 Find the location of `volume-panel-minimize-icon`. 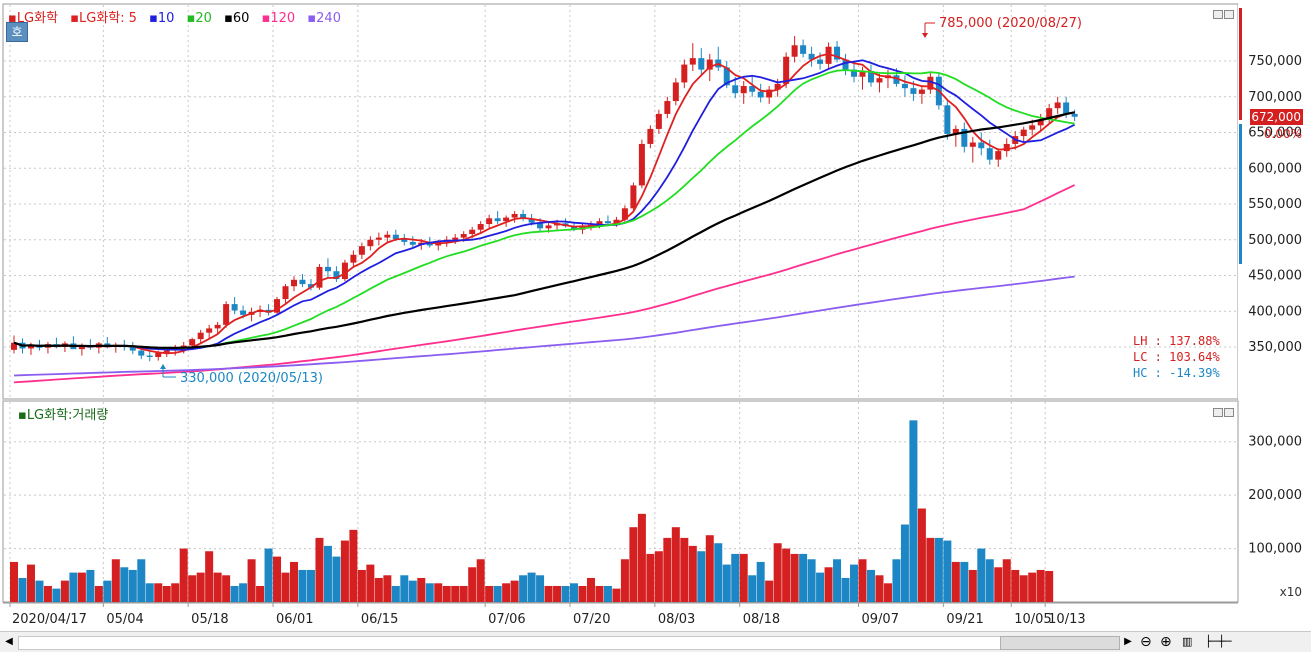

volume-panel-minimize-icon is located at coordinates (1218, 412).